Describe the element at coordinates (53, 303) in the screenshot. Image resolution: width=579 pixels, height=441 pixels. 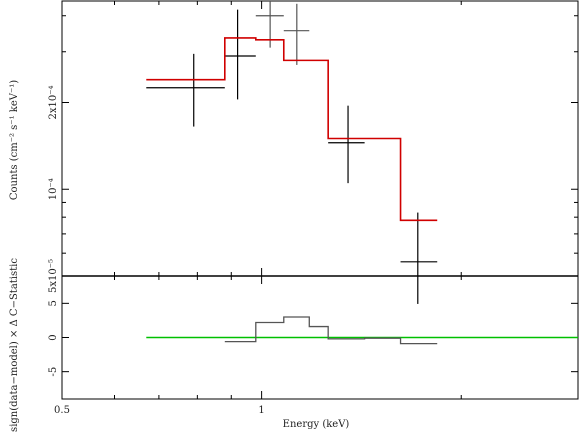
I see `resid-y-tick-label: 5` at that location.